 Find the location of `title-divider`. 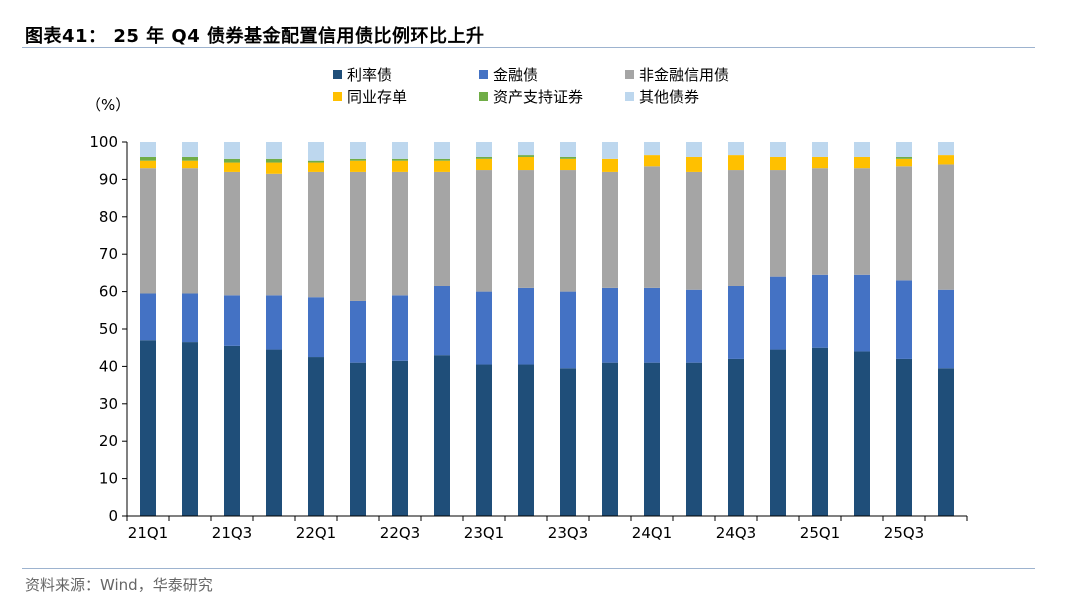

title-divider is located at coordinates (528, 47).